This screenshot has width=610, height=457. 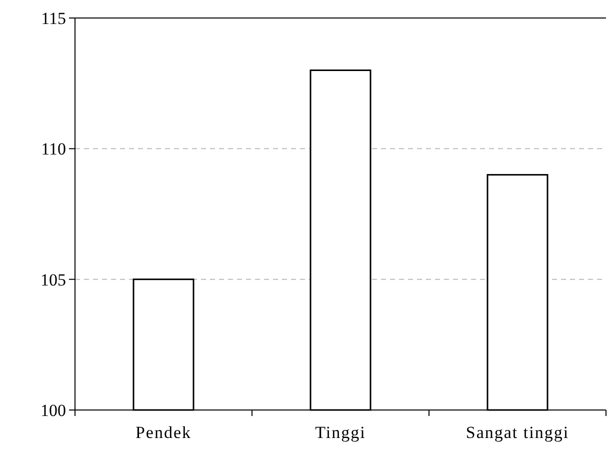 I want to click on y-tick-label: 105, so click(x=53, y=280).